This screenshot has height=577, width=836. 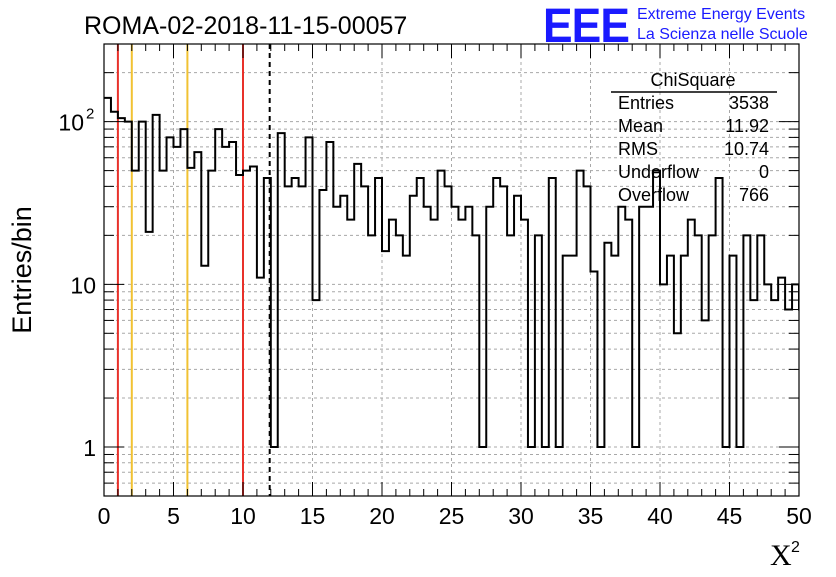 I want to click on stats-row-value: 11.92, so click(x=747, y=126).